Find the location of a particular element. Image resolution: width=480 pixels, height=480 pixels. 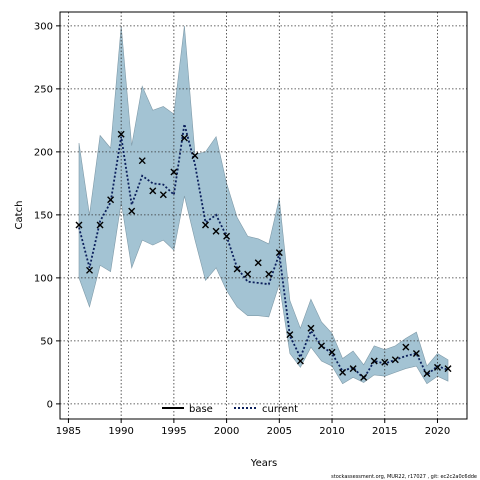

observed-marker-1998 is located at coordinates (206, 225).